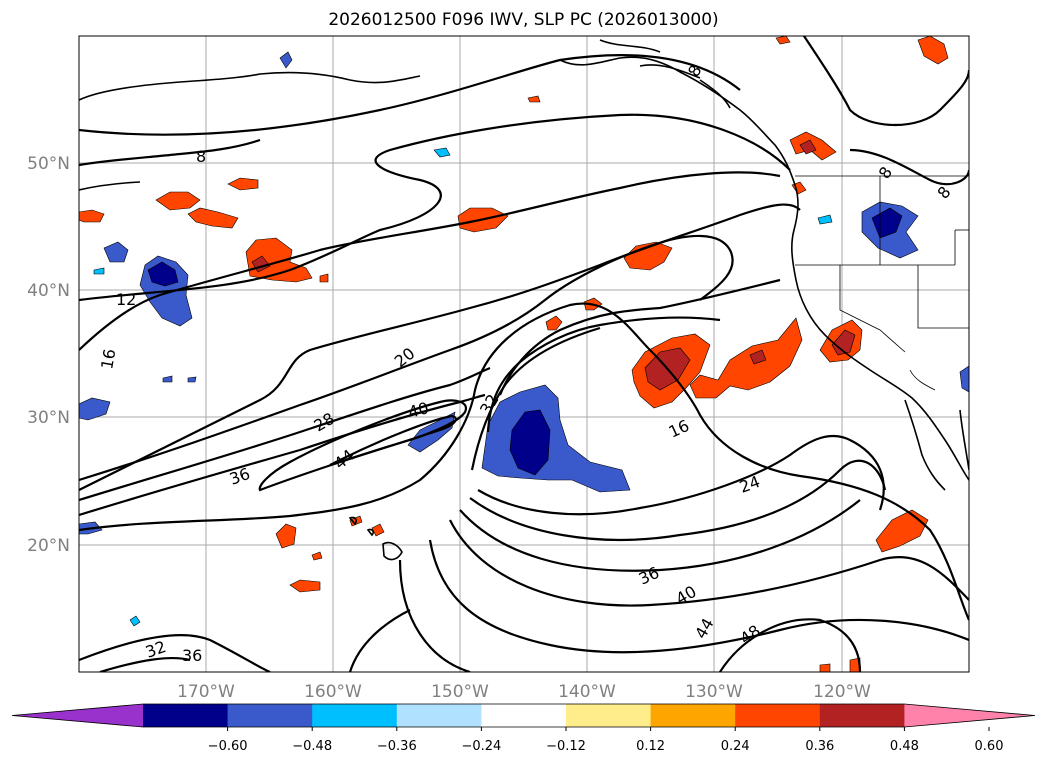  Describe the element at coordinates (882, 283) in the screenshot. I see `political-boundaries` at that location.